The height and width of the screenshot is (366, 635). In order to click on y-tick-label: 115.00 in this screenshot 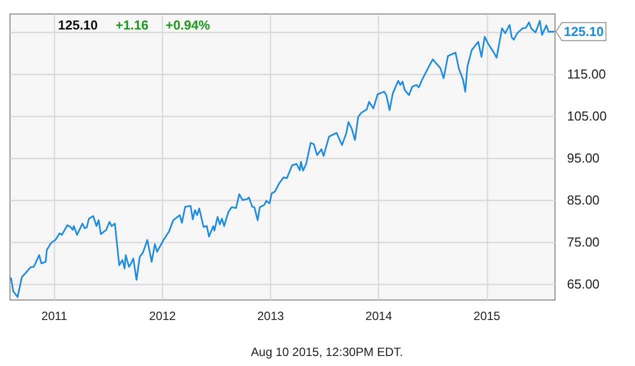, I will do `click(586, 74)`.